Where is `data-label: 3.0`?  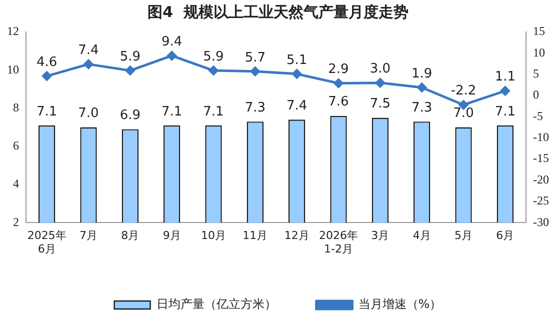 data-label: 3.0 is located at coordinates (380, 69).